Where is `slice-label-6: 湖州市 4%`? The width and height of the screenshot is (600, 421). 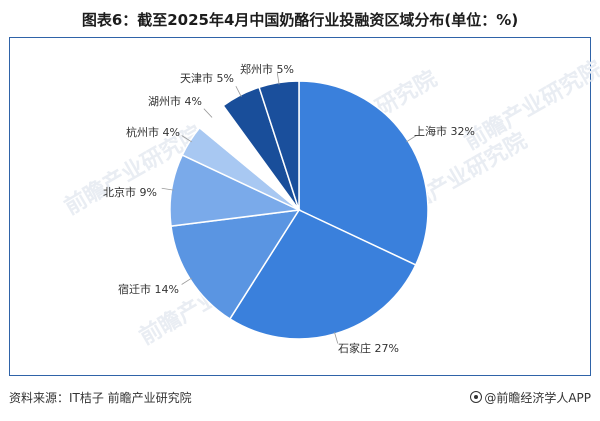
slice-label-6: 湖州市 4% is located at coordinates (175, 101).